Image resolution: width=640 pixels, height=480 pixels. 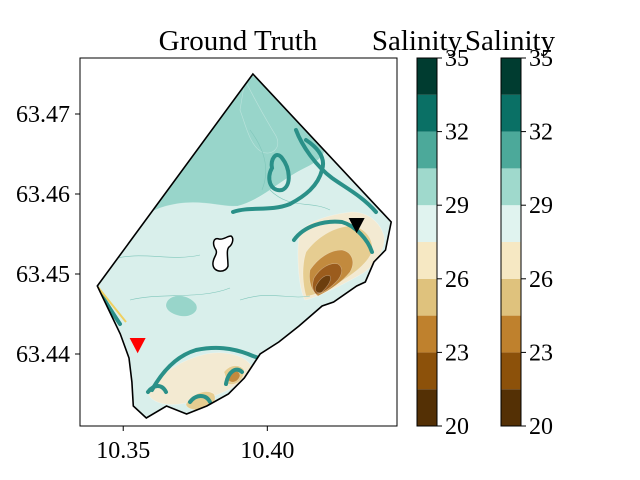 What do you see at coordinates (195, 445) in the screenshot?
I see `x-axis: 10.35 10.40` at bounding box center [195, 445].